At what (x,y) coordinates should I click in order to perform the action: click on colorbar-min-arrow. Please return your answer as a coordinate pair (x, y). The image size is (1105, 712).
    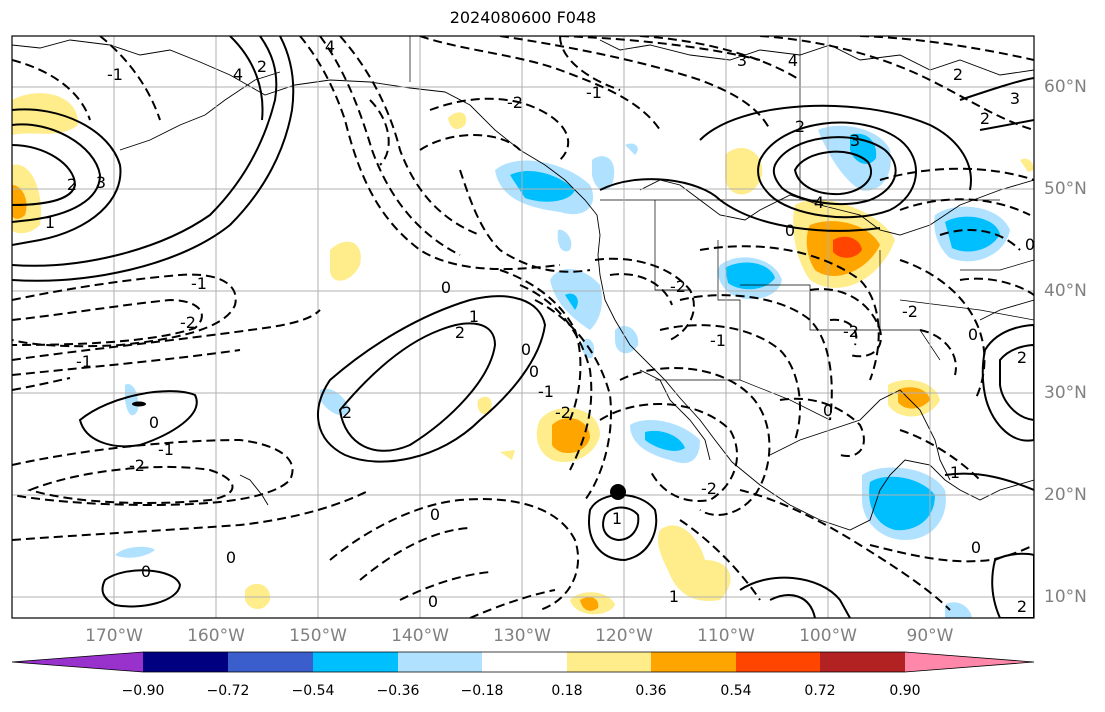
    Looking at the image, I should click on (77, 662).